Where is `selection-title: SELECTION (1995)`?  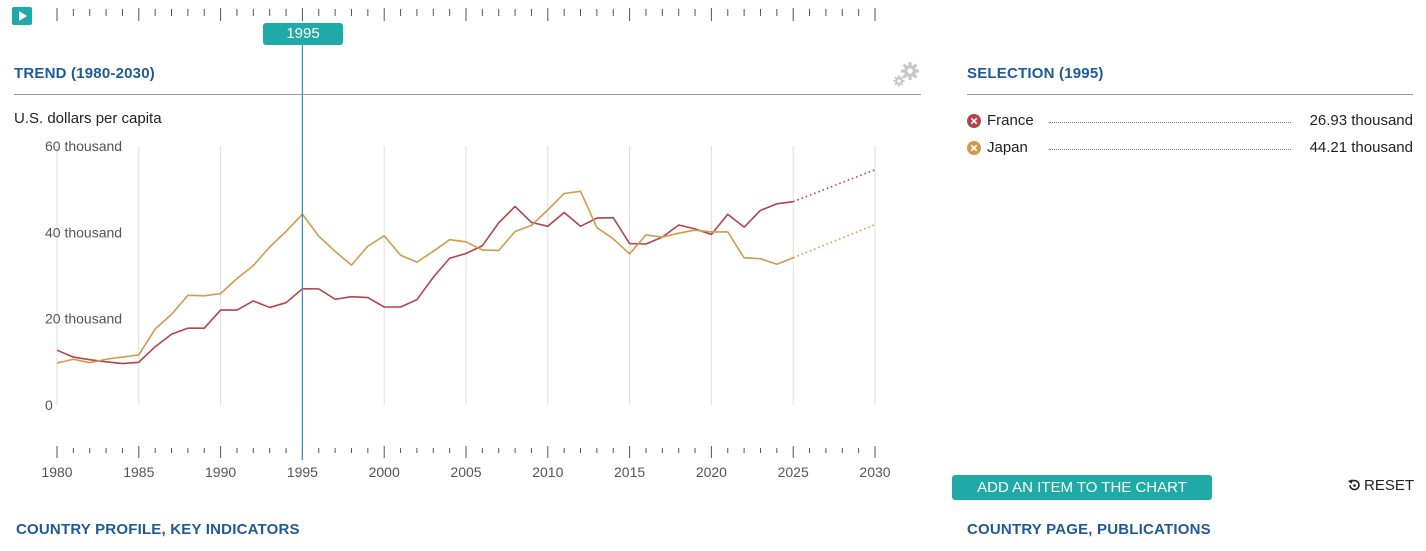
selection-title: SELECTION (1995) is located at coordinates (1035, 73).